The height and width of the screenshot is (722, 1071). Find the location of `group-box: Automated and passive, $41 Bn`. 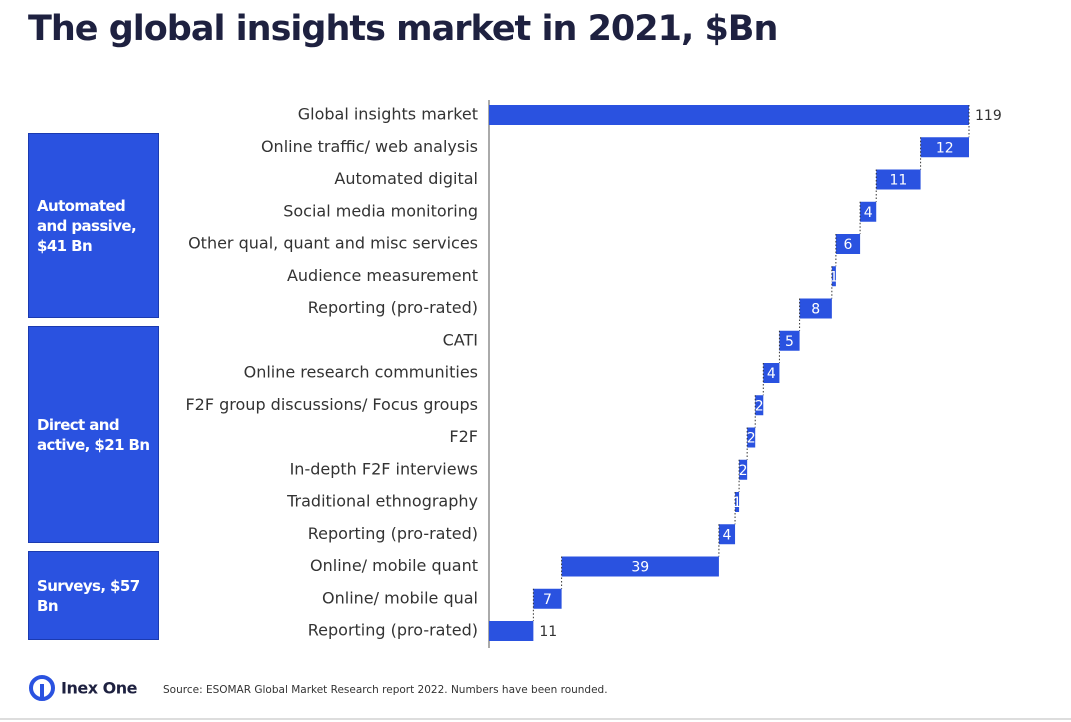

group-box: Automated and passive, $41 Bn is located at coordinates (93, 225).